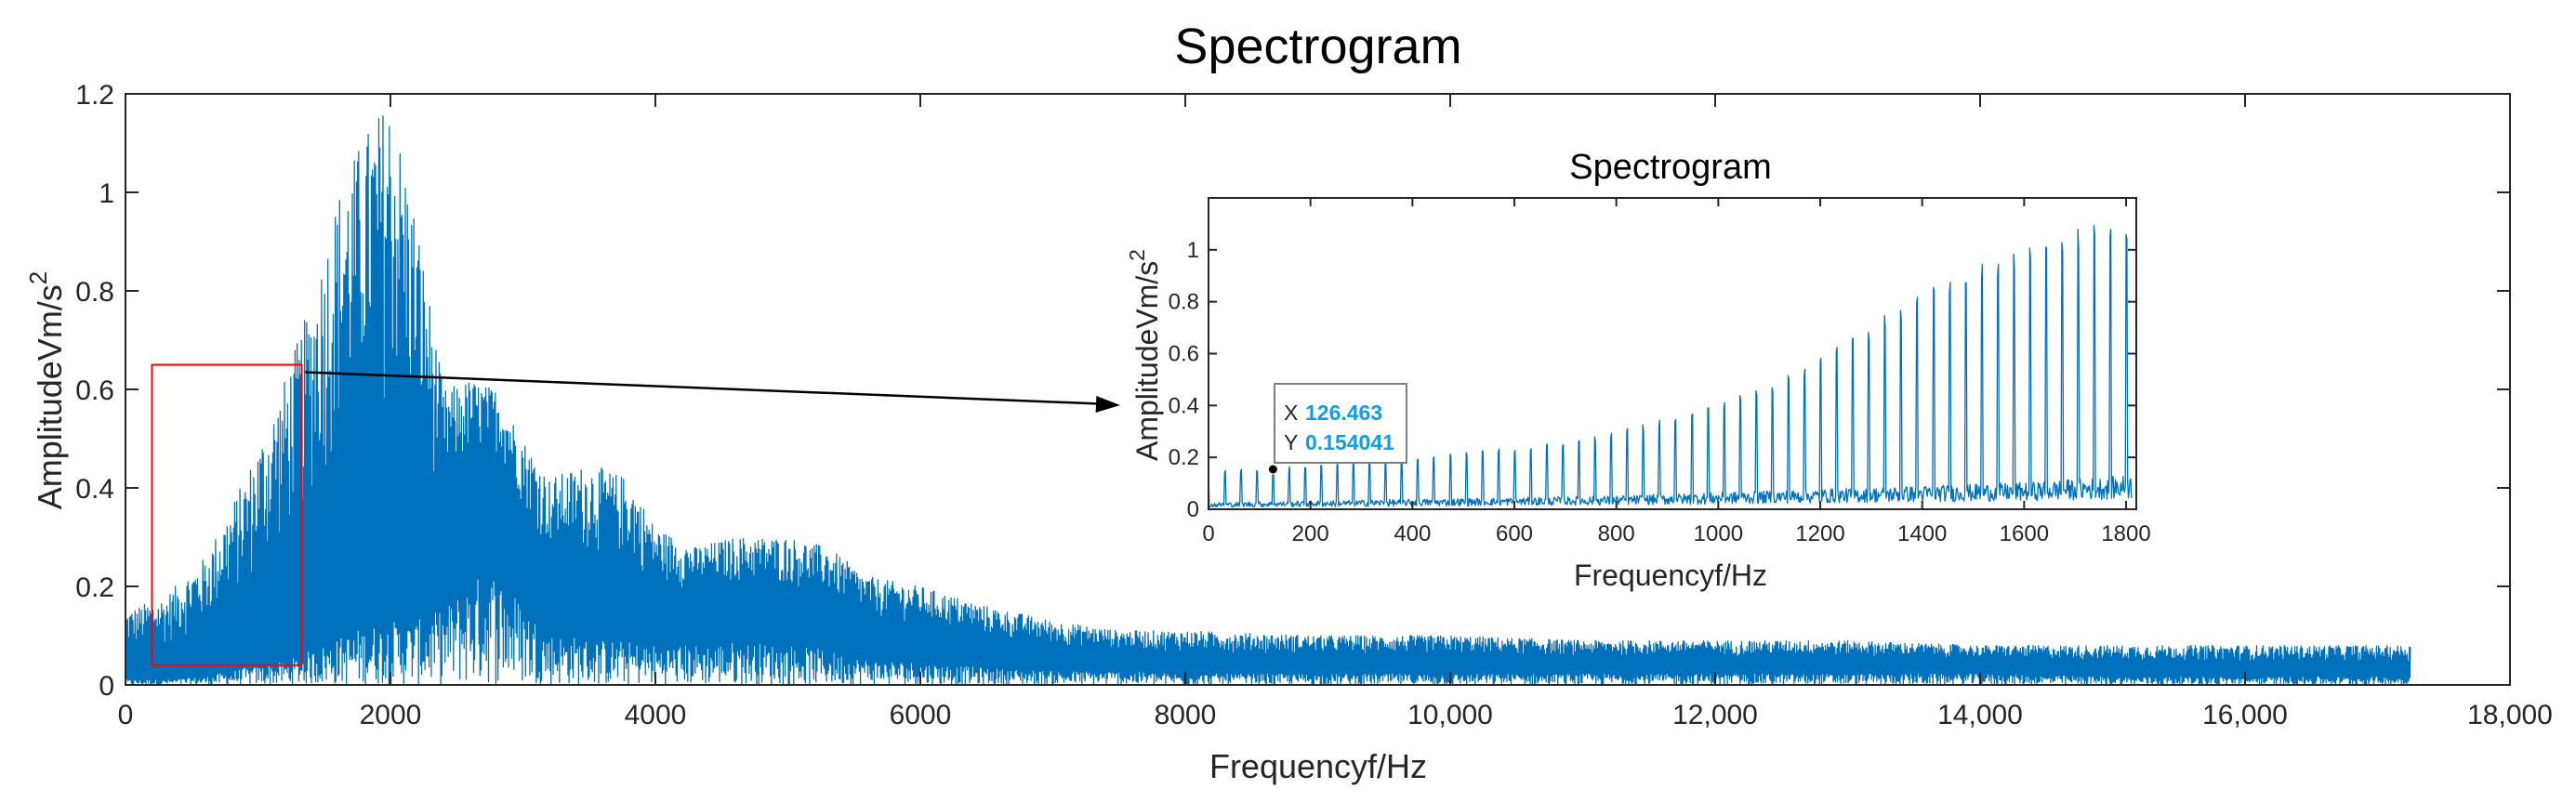 This screenshot has width=2576, height=802. I want to click on inset-y-tick-label: 1, so click(1193, 251).